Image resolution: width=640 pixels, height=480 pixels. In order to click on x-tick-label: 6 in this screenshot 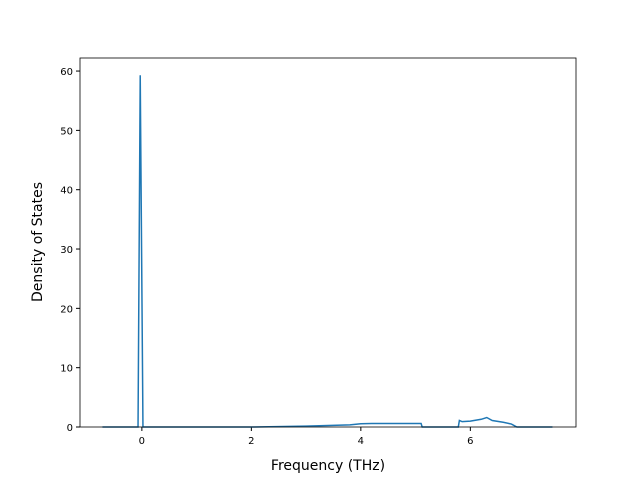, I will do `click(470, 441)`.